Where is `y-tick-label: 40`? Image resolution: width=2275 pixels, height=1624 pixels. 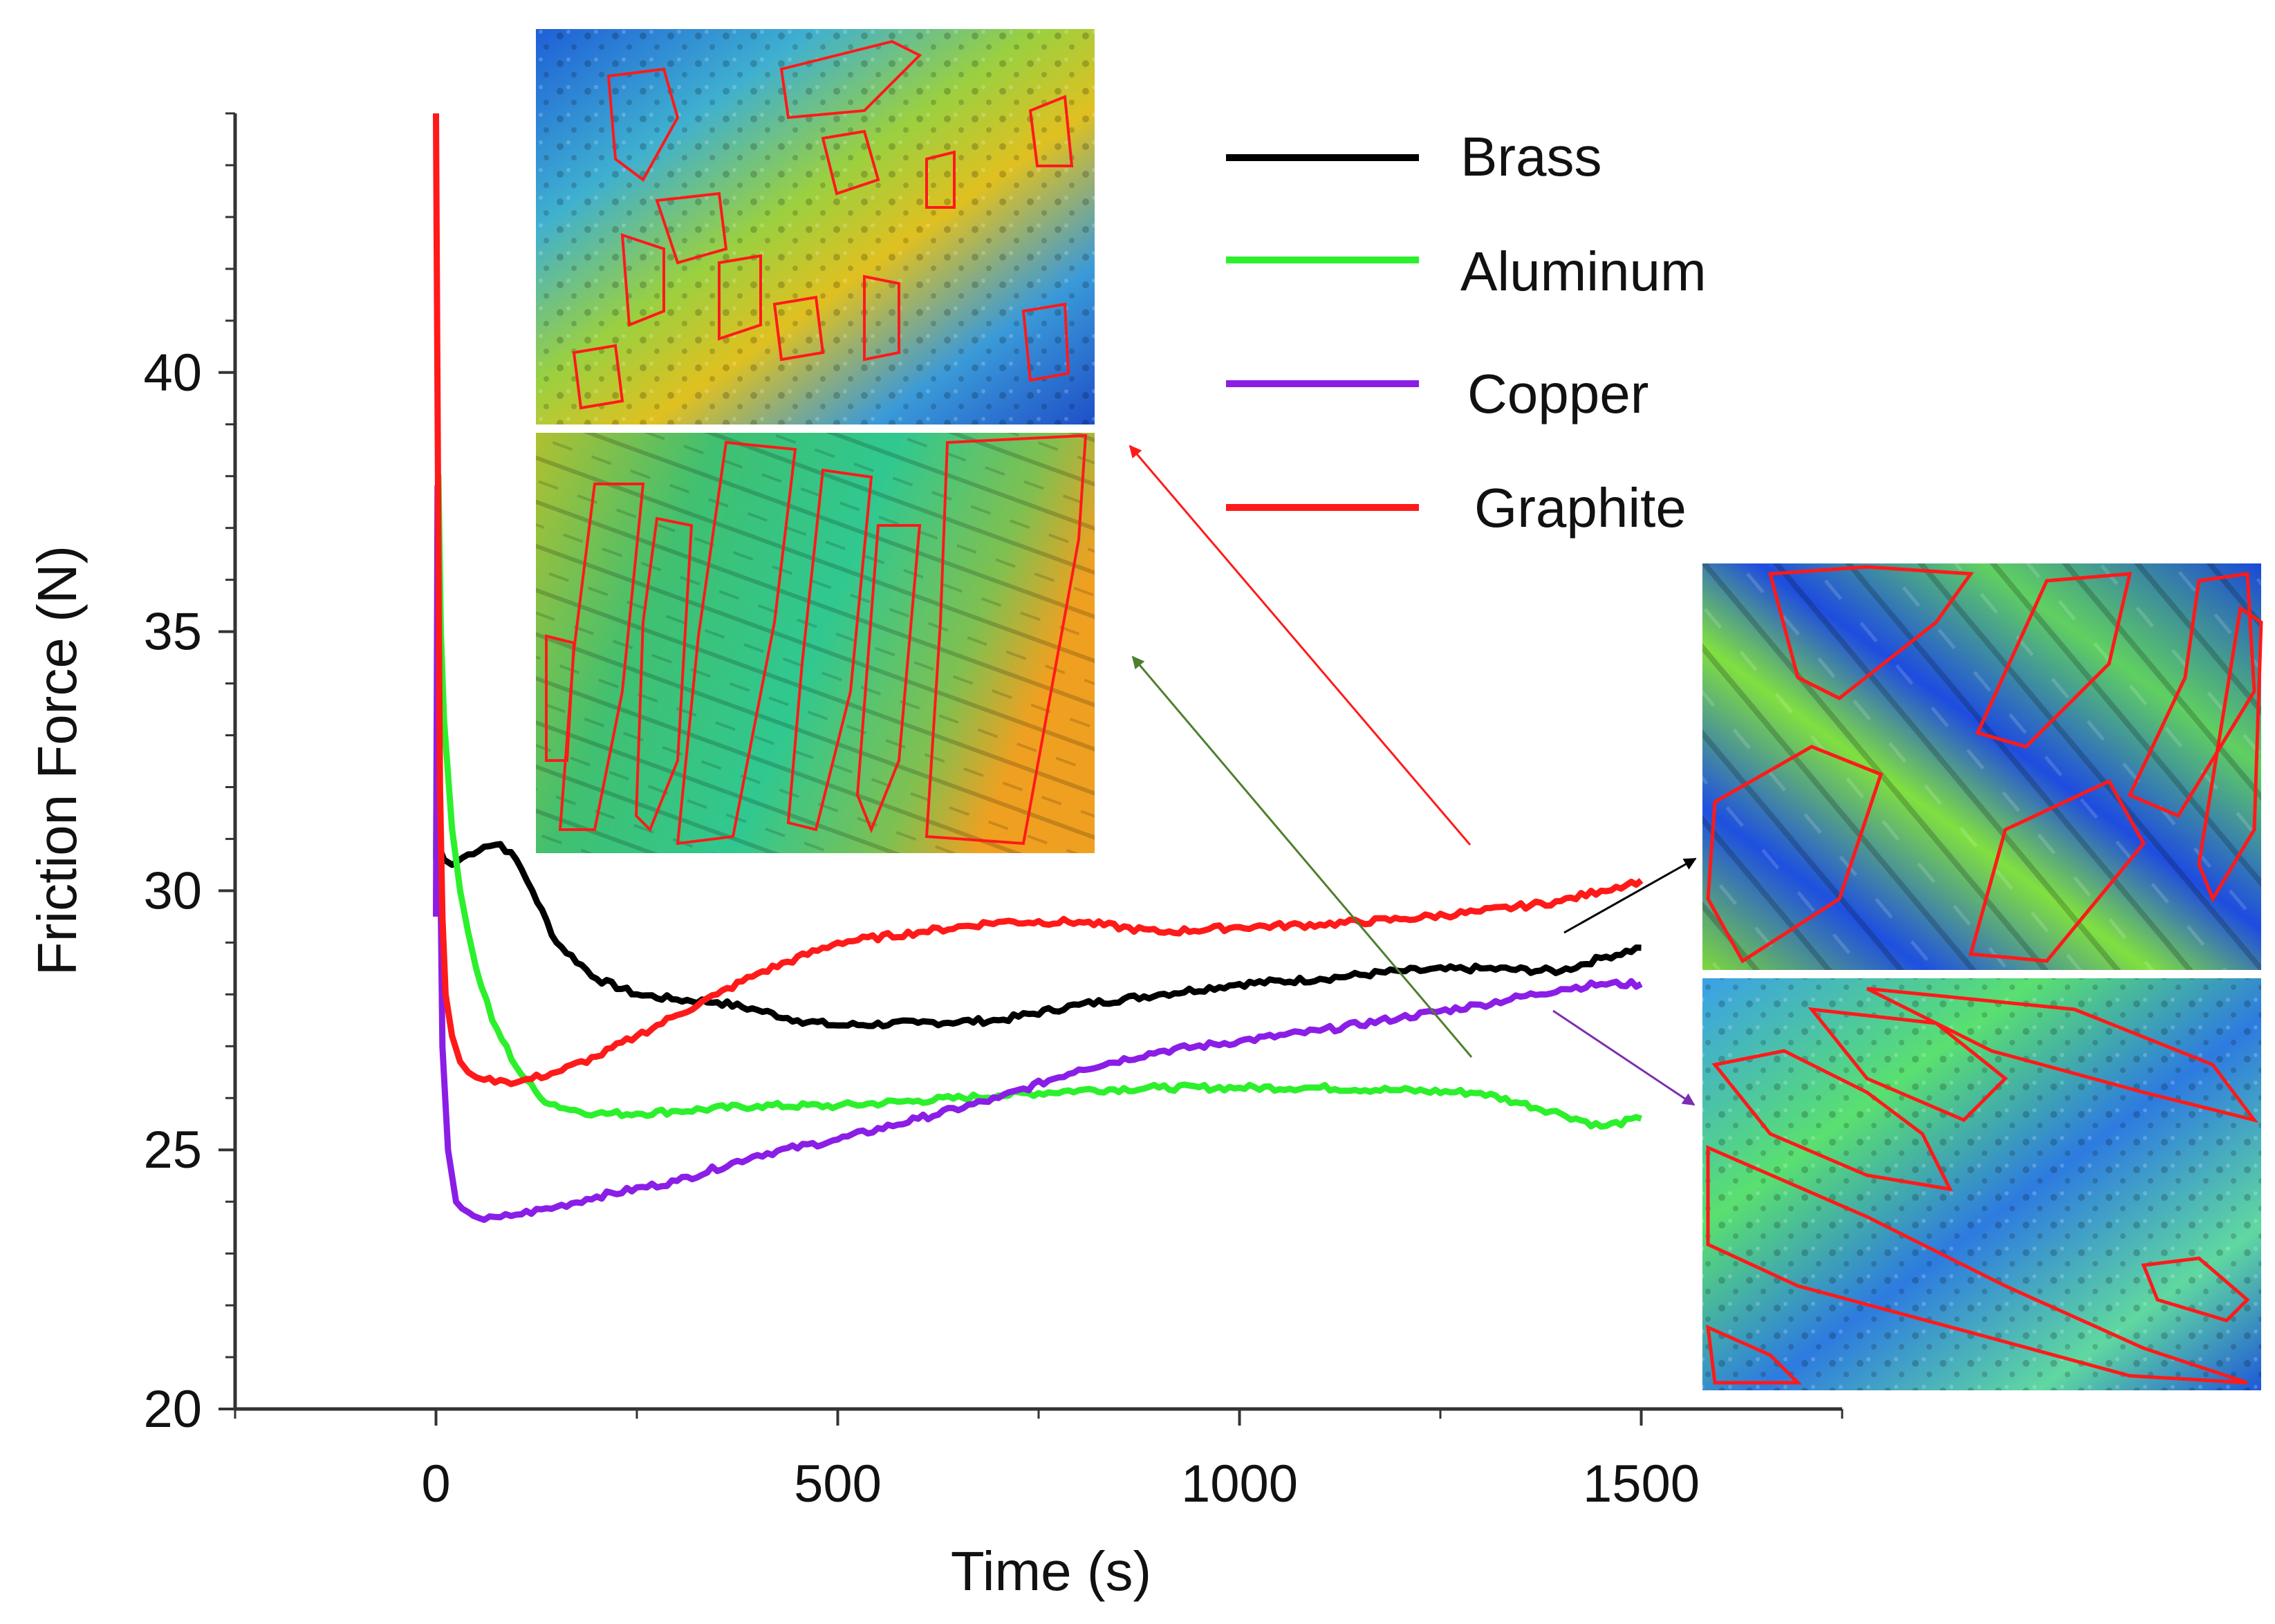 y-tick-label: 40 is located at coordinates (172, 373).